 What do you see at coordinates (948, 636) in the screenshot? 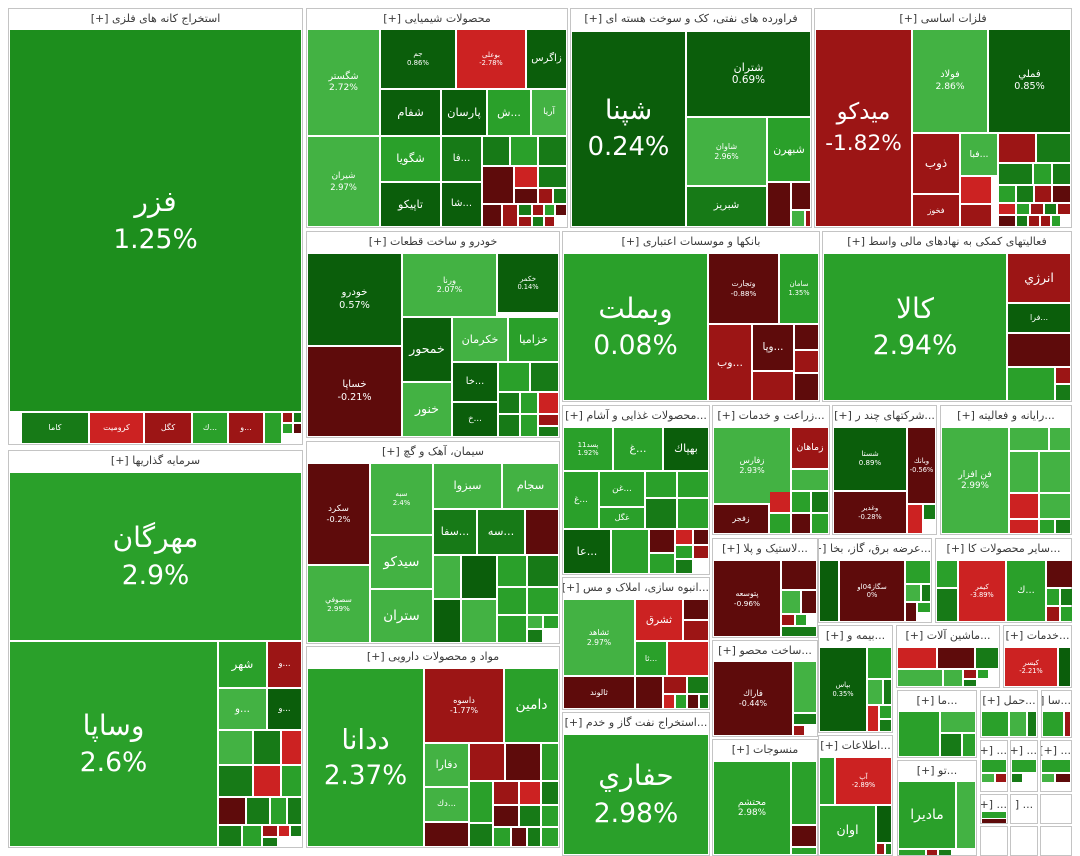
I see `sector-header-machinery: ...ماشین آلات [+]` at bounding box center [948, 636].